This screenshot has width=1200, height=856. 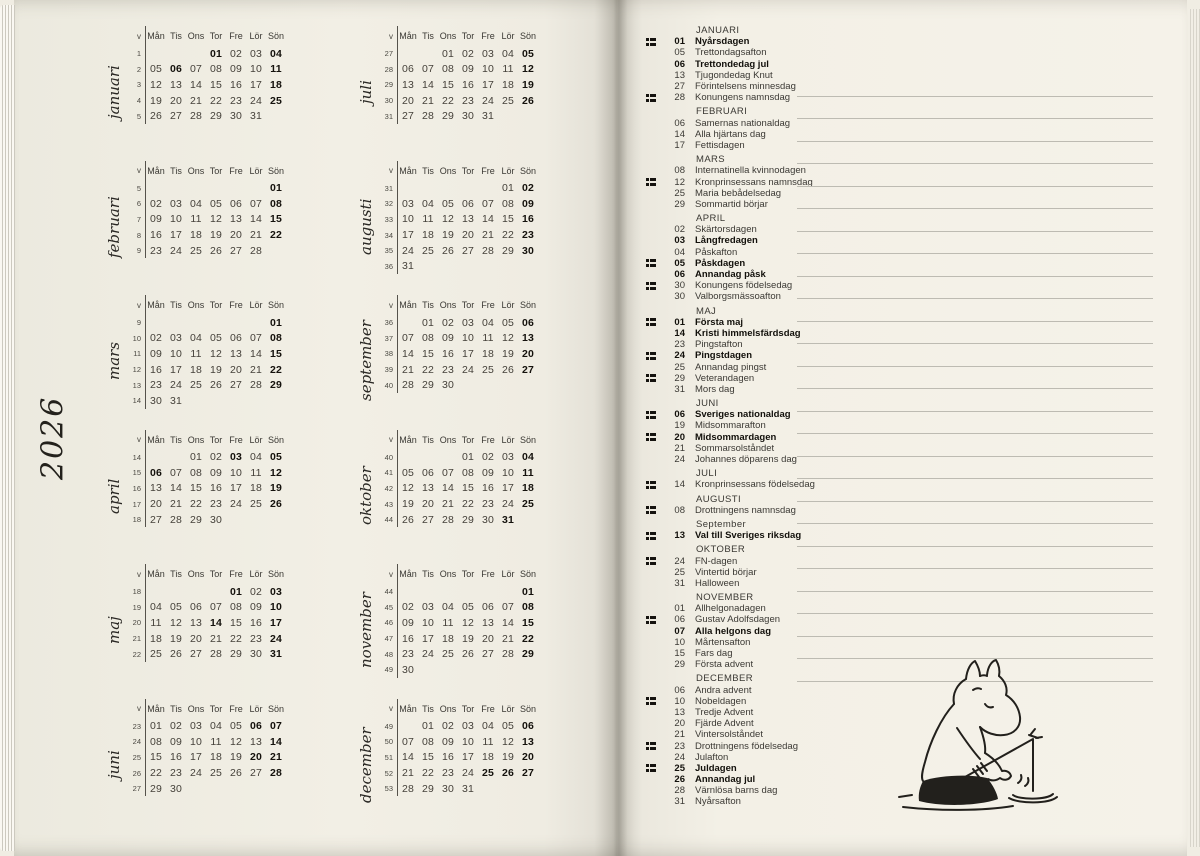 I want to click on day-cell: 19, so click(x=216, y=369).